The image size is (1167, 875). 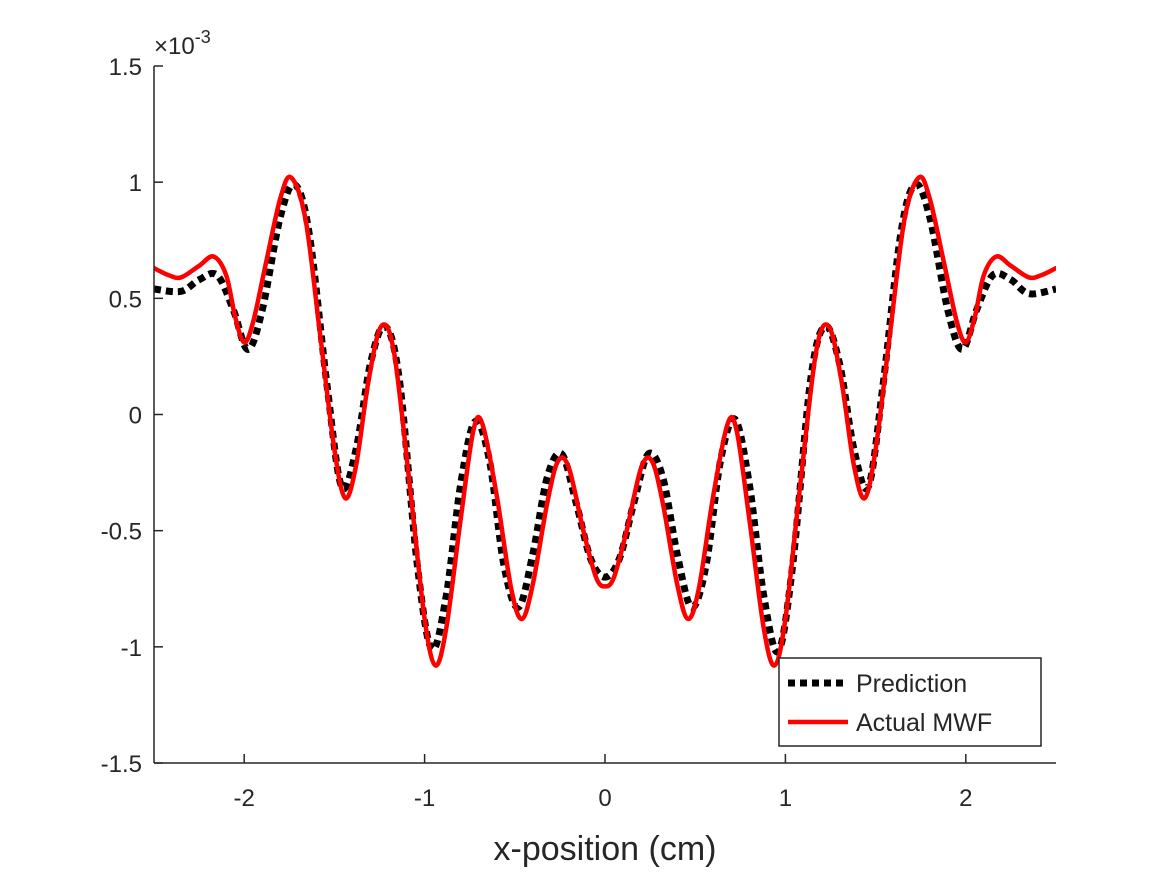 I want to click on legend: Prediction Actual MWF, so click(x=910, y=702).